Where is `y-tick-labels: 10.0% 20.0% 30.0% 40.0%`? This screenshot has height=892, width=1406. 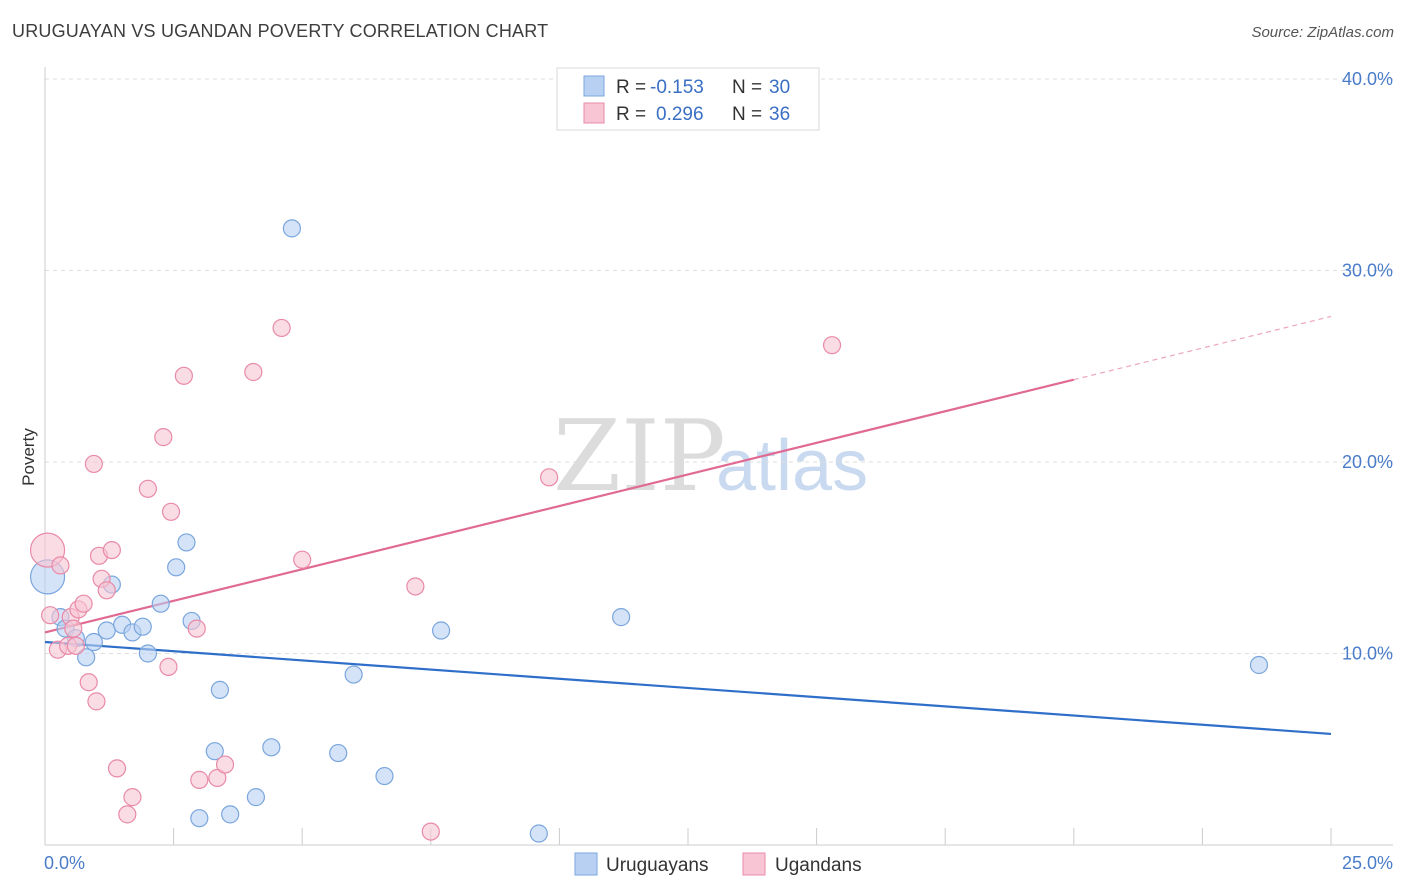
y-tick-labels: 10.0% 20.0% 30.0% 40.0% is located at coordinates (1367, 366).